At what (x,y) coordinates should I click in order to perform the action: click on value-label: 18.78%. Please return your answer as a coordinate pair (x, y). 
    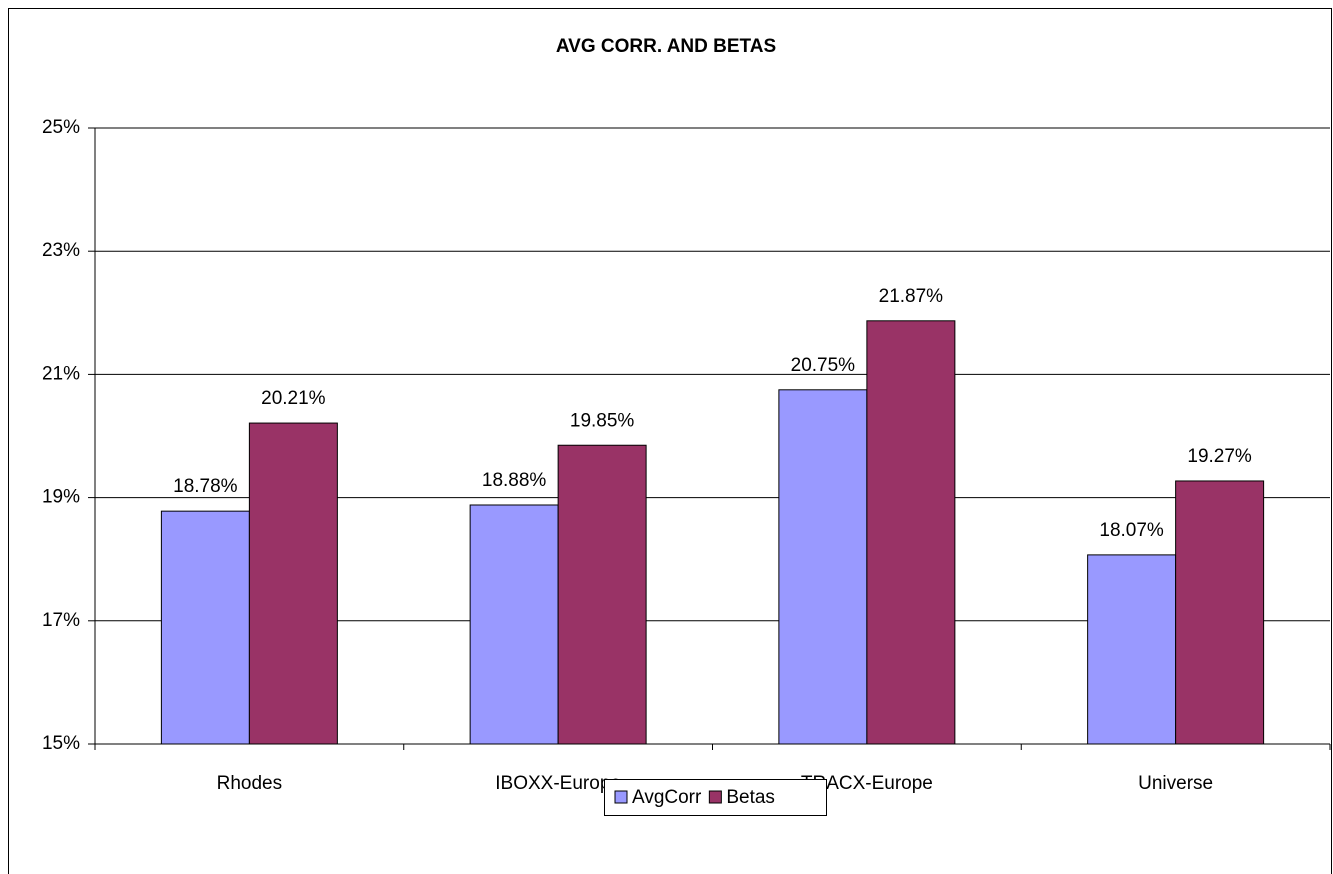
    Looking at the image, I should click on (205, 486).